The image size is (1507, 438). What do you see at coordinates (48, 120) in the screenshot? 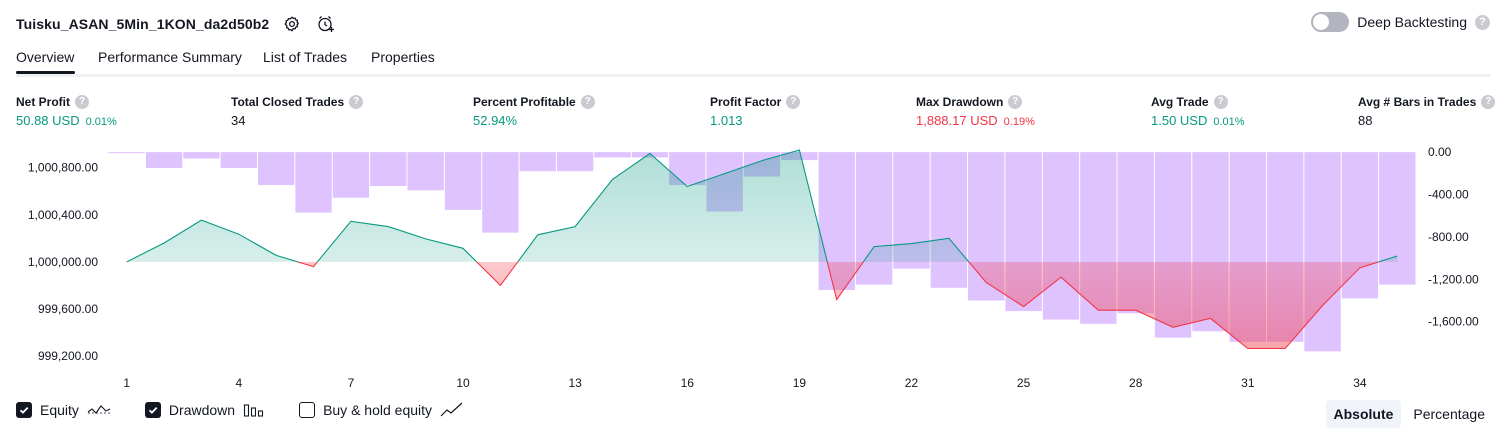
I see `stat-value: 50.88 USD` at bounding box center [48, 120].